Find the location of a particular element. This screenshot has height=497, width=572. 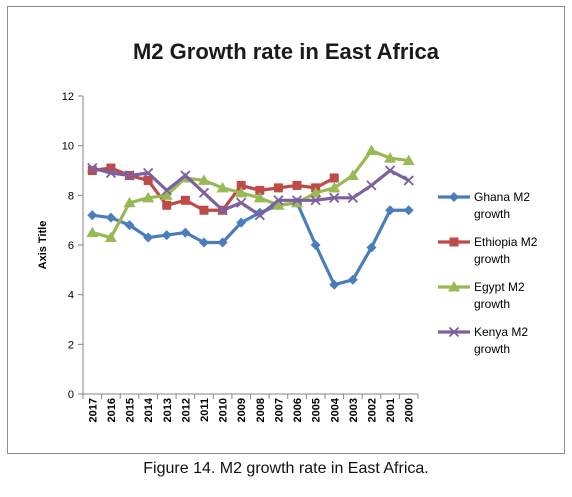

legend-entry: Egypt M2 growth is located at coordinates (481, 295).